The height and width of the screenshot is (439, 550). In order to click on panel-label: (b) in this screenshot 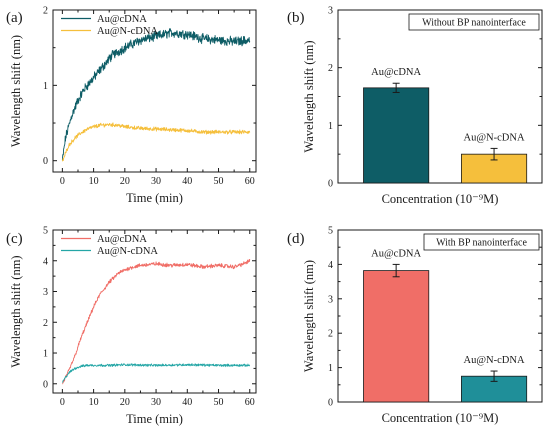, I will do `click(296, 18)`.